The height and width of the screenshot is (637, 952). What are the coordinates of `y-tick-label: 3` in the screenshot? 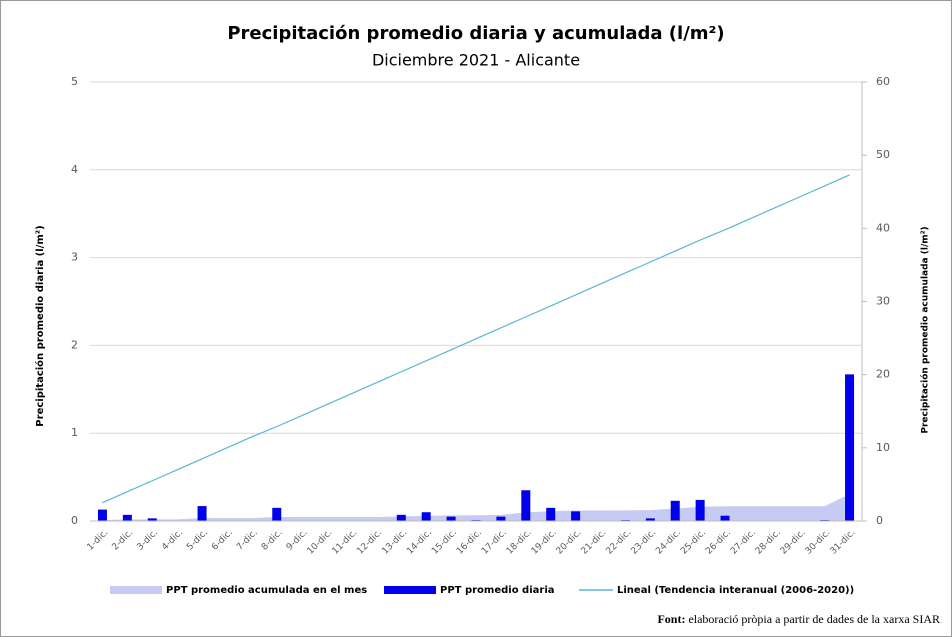 It's located at (74, 257).